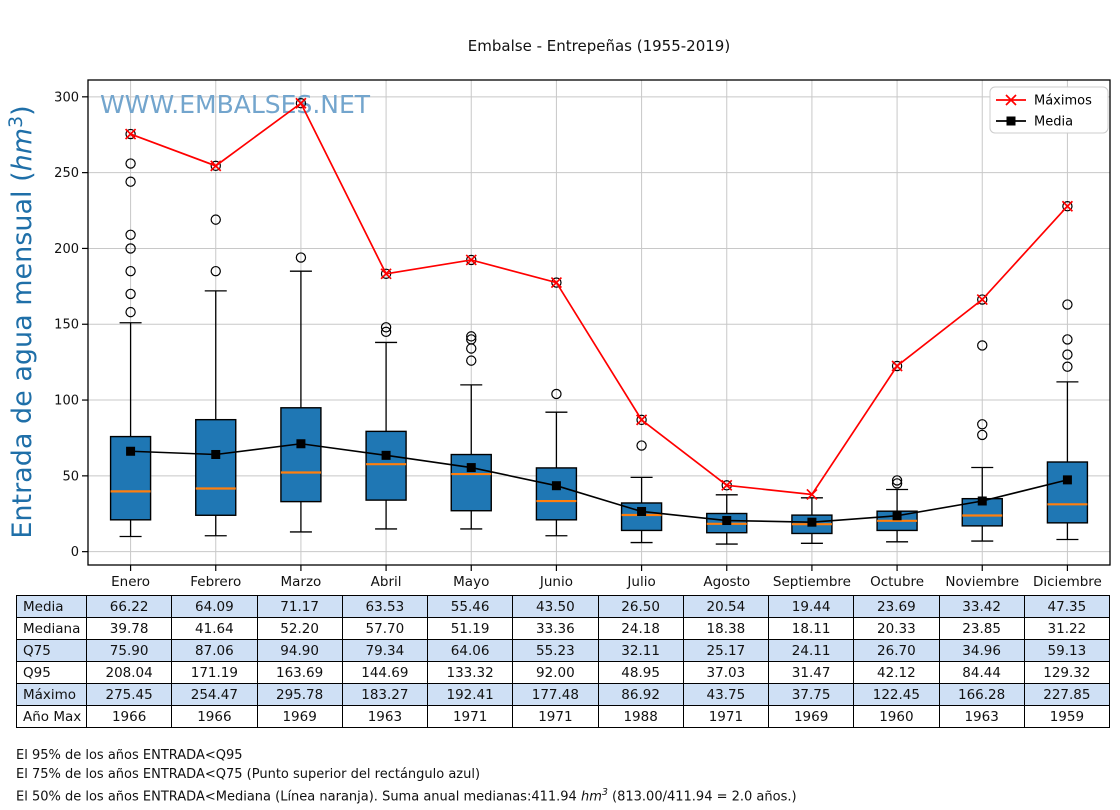 This screenshot has width=1120, height=810. Describe the element at coordinates (385, 606) in the screenshot. I see `table-cell: 63.53` at that location.